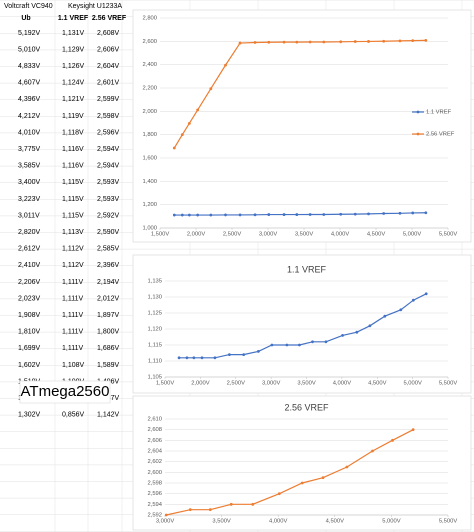 The width and height of the screenshot is (474, 532). Describe the element at coordinates (108, 249) in the screenshot. I see `table-cell: 2,585V` at that location.